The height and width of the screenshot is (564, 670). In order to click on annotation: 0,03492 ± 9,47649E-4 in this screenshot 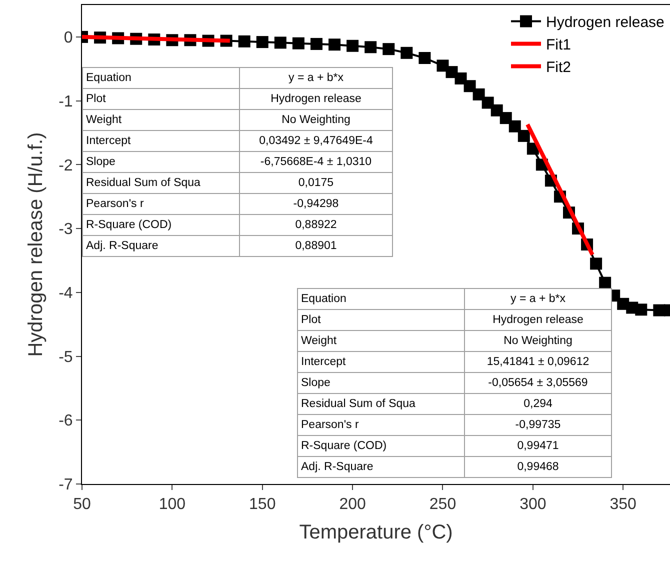, I will do `click(316, 141)`.